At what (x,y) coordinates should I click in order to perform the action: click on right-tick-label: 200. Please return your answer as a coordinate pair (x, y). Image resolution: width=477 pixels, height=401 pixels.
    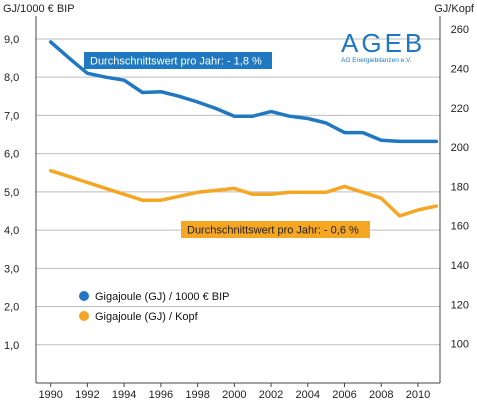
    Looking at the image, I should click on (460, 148).